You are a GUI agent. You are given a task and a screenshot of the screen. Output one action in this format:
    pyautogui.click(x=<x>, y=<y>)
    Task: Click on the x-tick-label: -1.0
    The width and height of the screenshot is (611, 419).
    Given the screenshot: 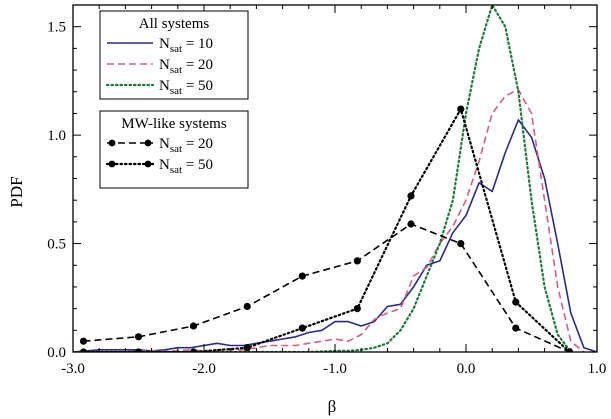 What is the action you would take?
    pyautogui.click(x=335, y=369)
    